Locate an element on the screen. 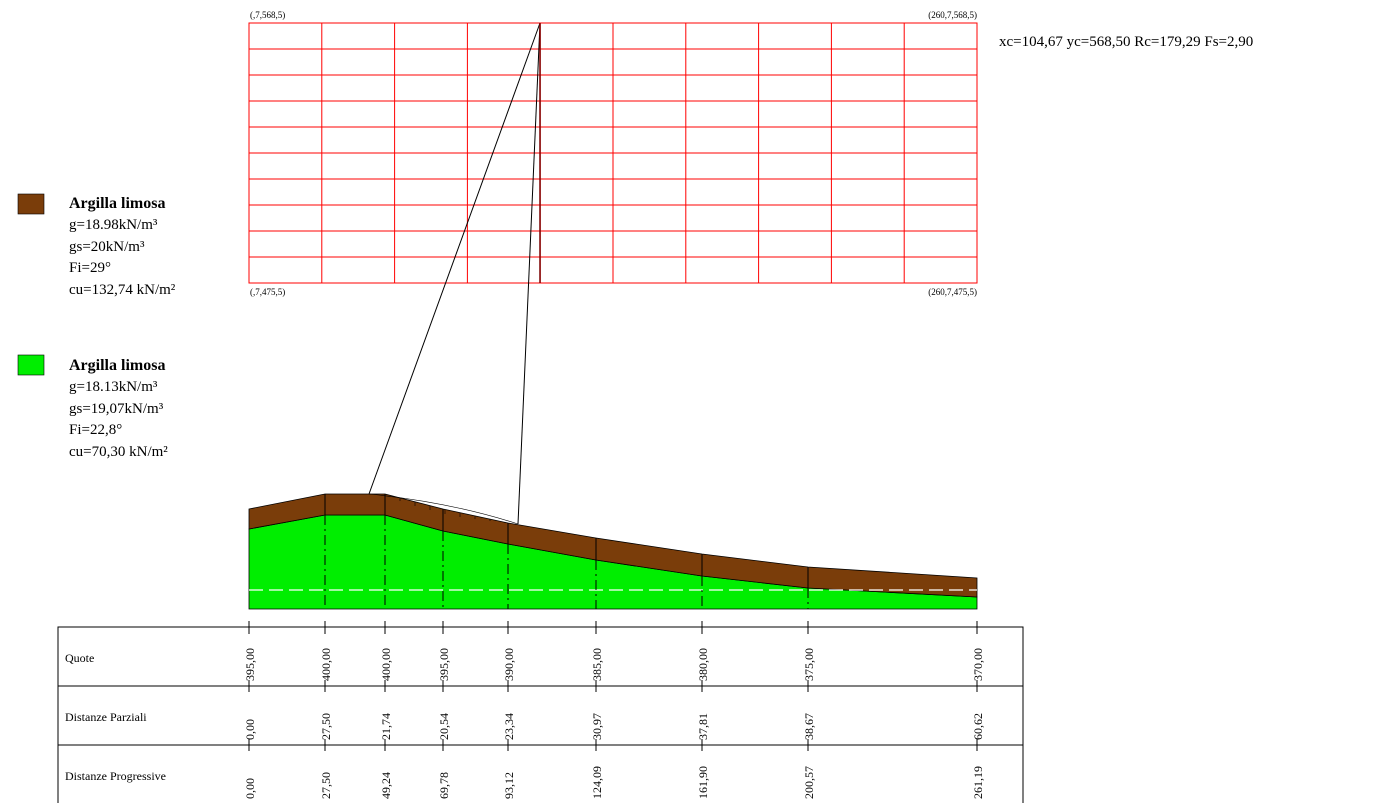 The width and height of the screenshot is (1374, 803). station-lines is located at coordinates (566, 551).